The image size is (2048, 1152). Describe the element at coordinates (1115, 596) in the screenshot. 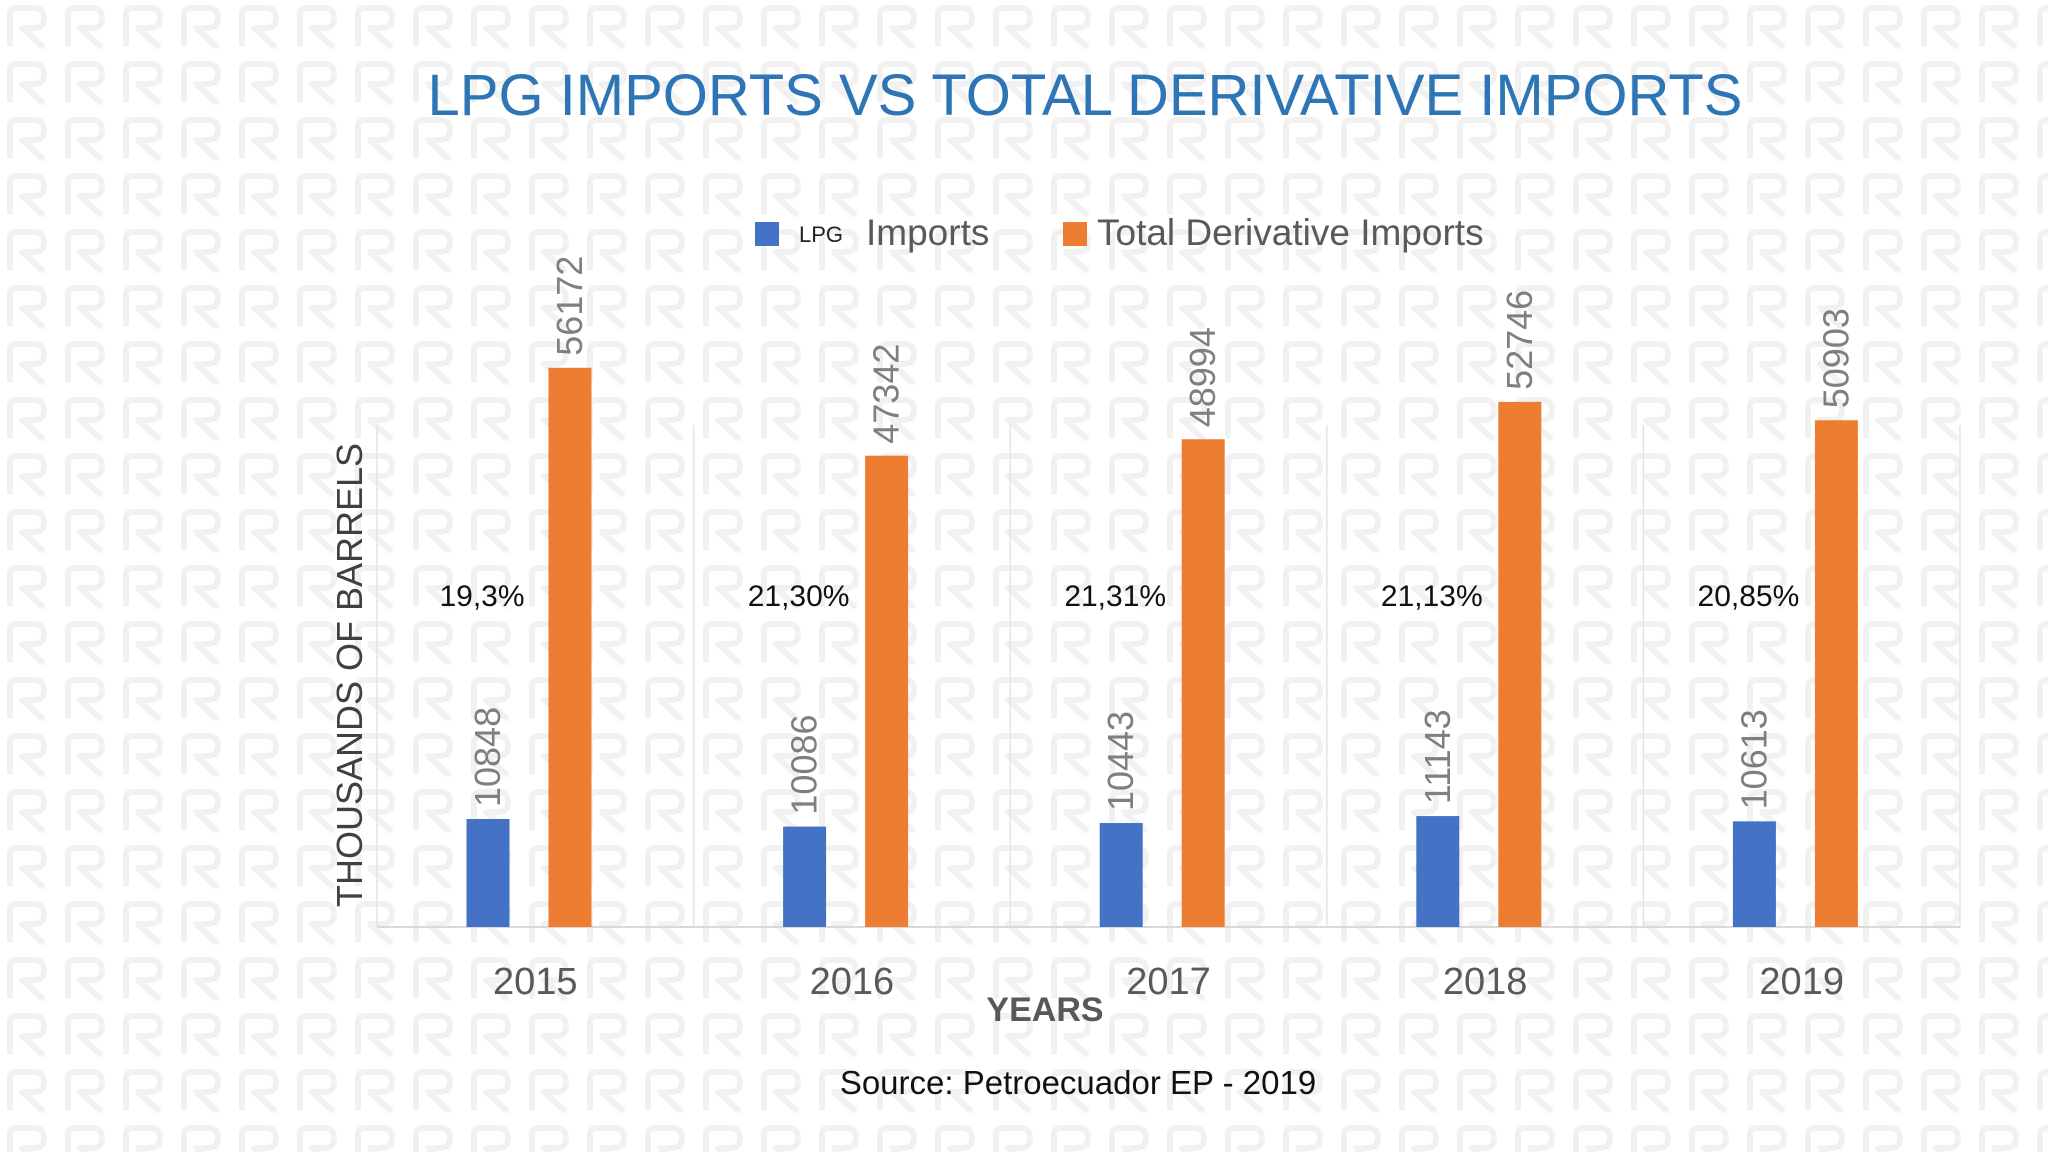

I see `share-annotation-2017: 21,31%` at that location.